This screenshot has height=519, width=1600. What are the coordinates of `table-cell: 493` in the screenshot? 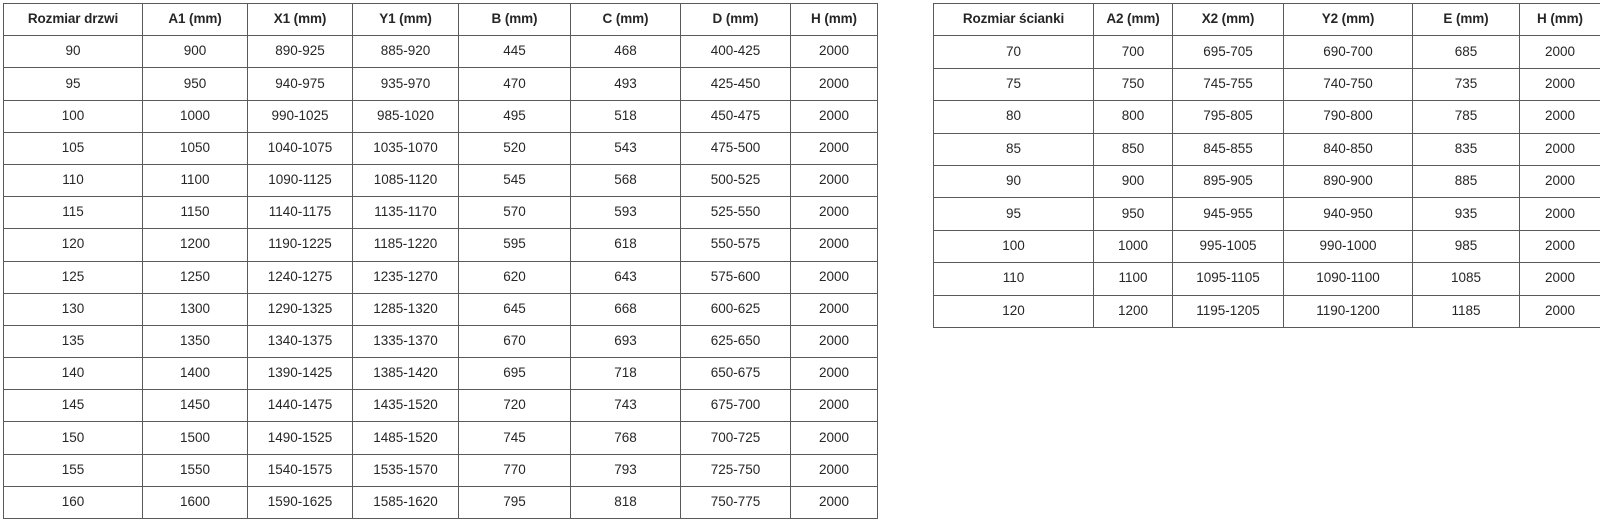 It's located at (626, 84).